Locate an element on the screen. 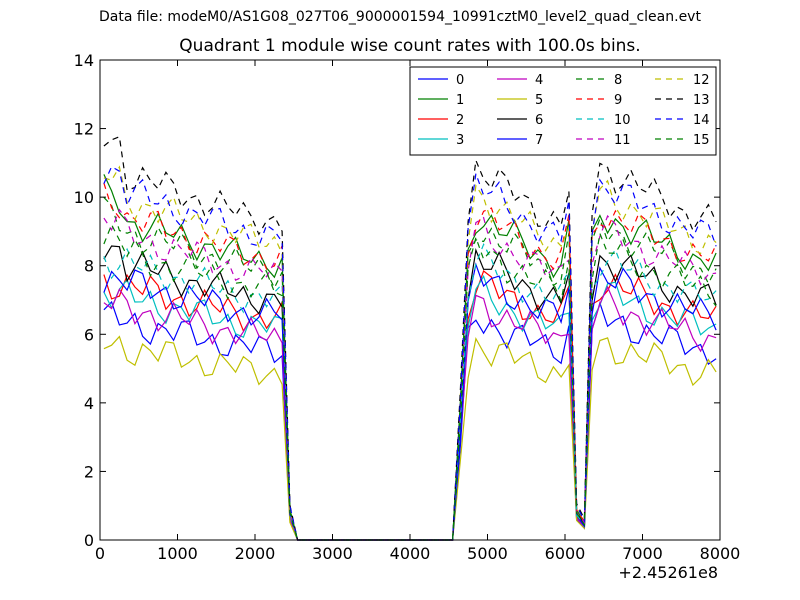  legend-label-3: 3 is located at coordinates (460, 140).